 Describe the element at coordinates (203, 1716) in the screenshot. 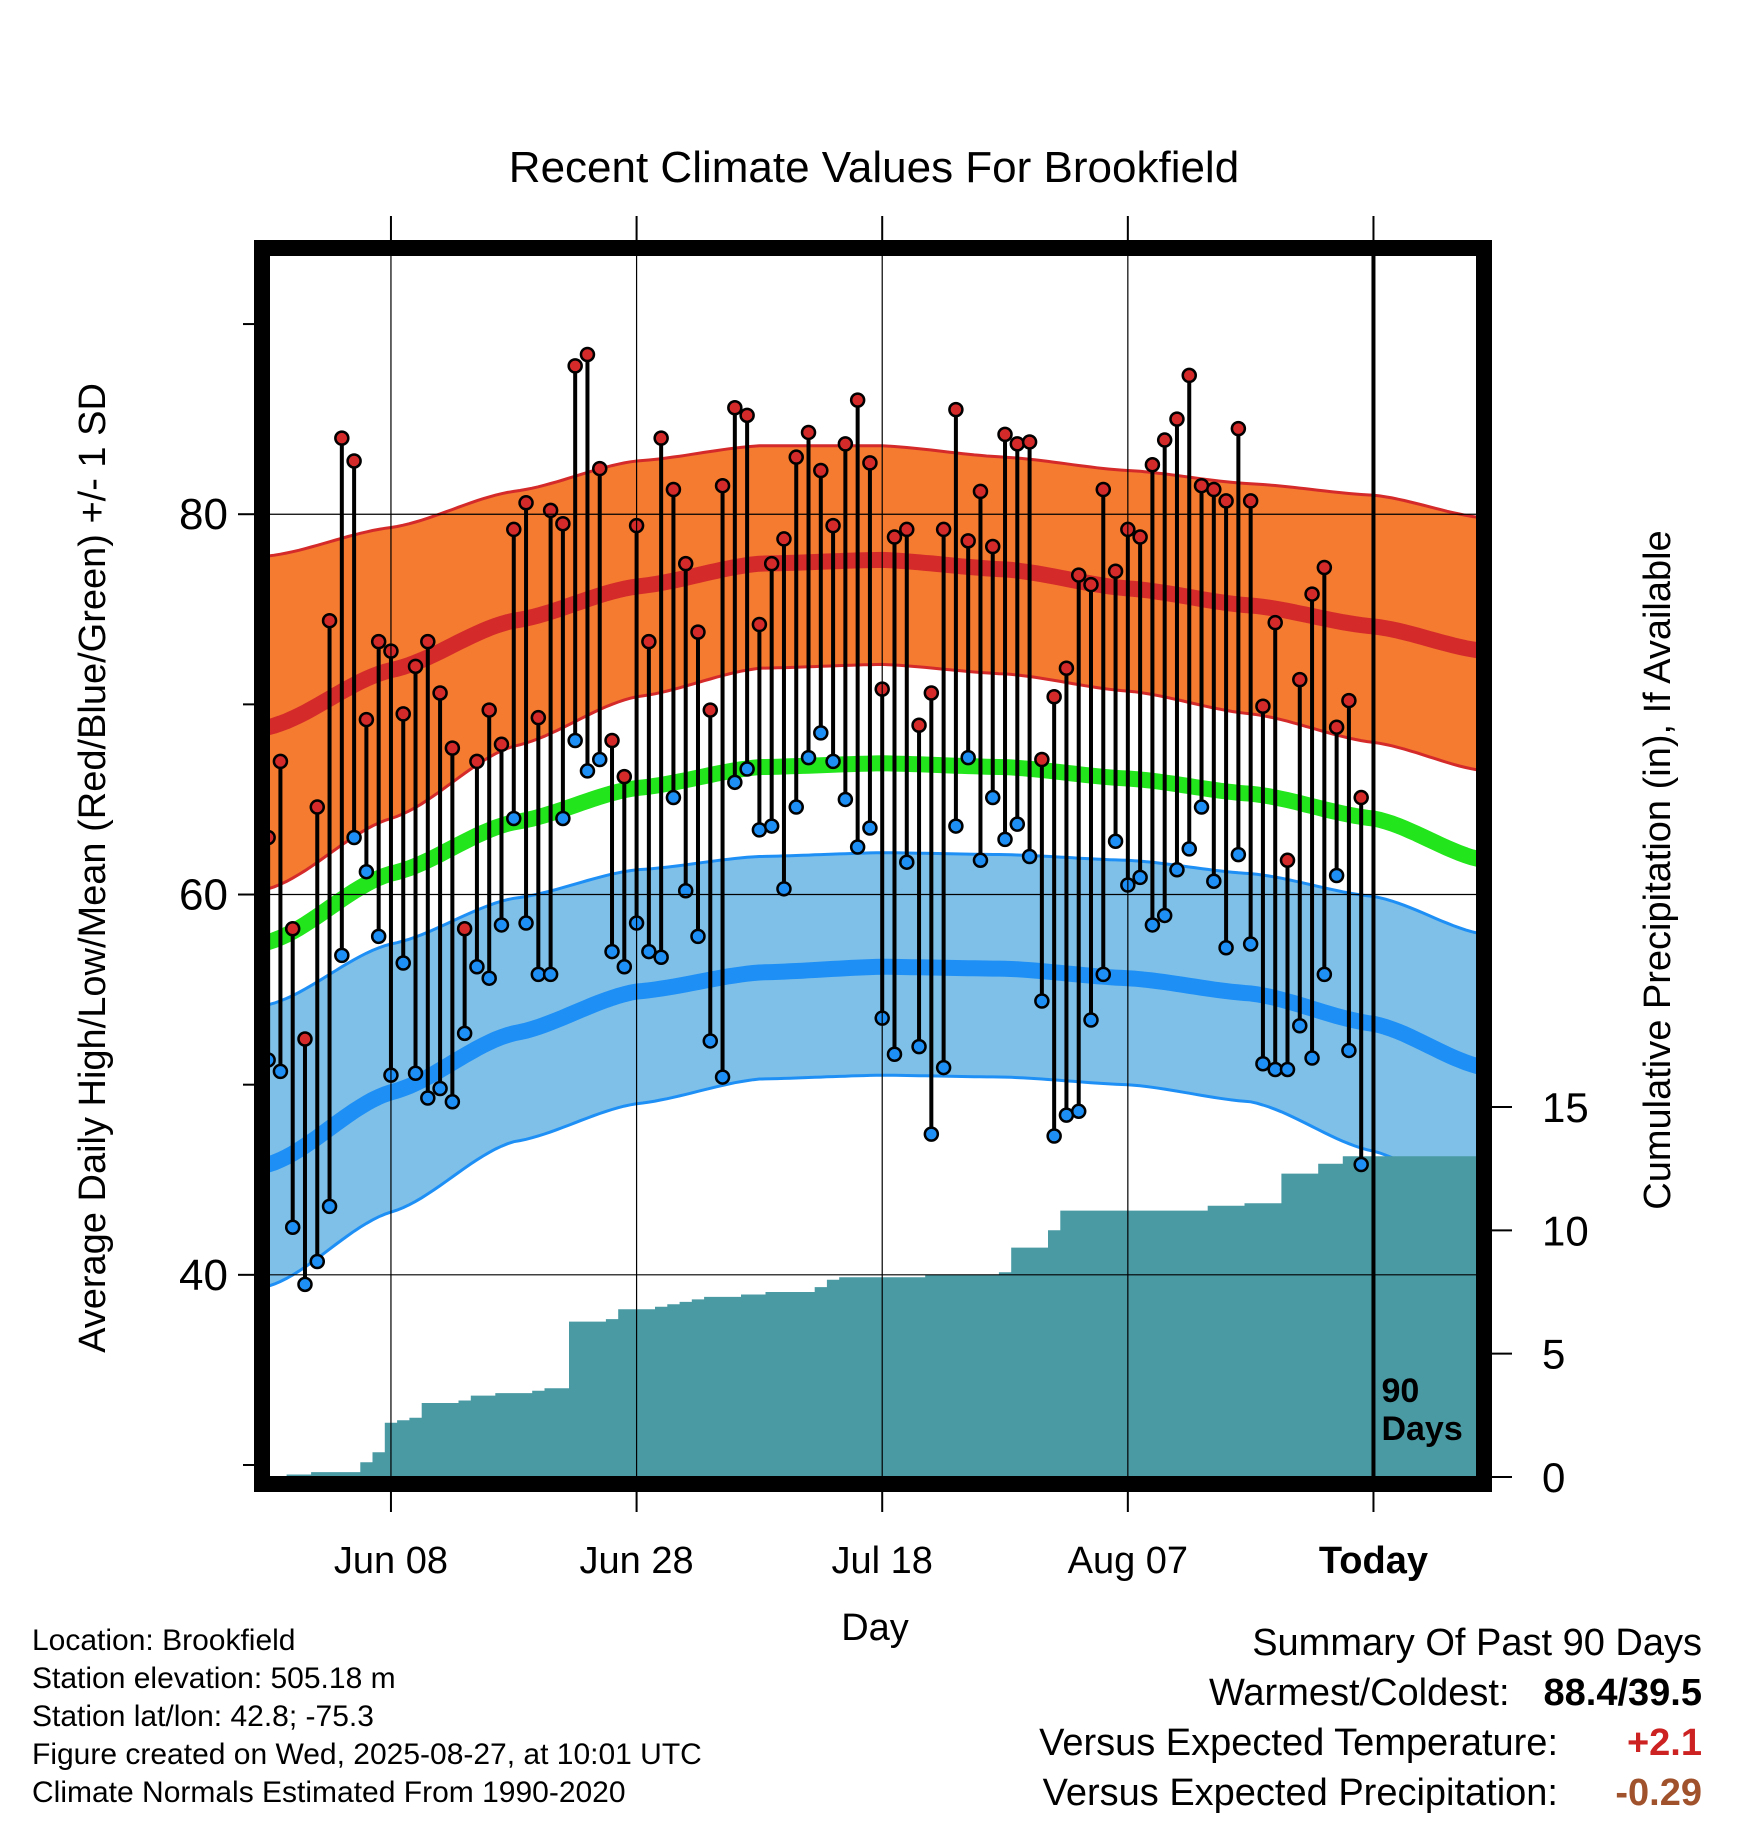

I see `latlon-text: Station lat/lon: 42.8; -75.3` at that location.